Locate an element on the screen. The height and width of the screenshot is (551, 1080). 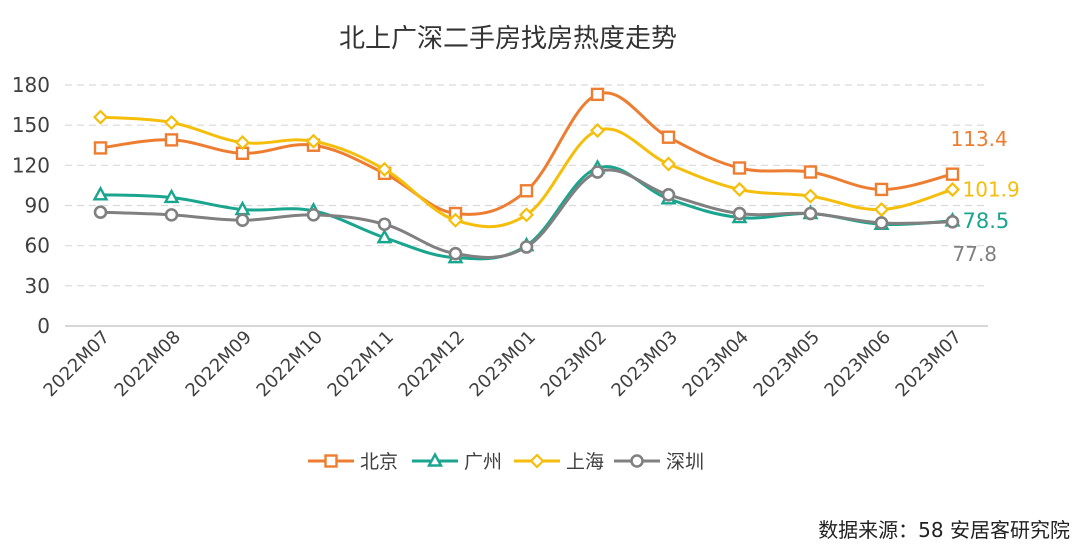
y-axis: 0 30 60 90 120 150 180 is located at coordinates (31, 205).